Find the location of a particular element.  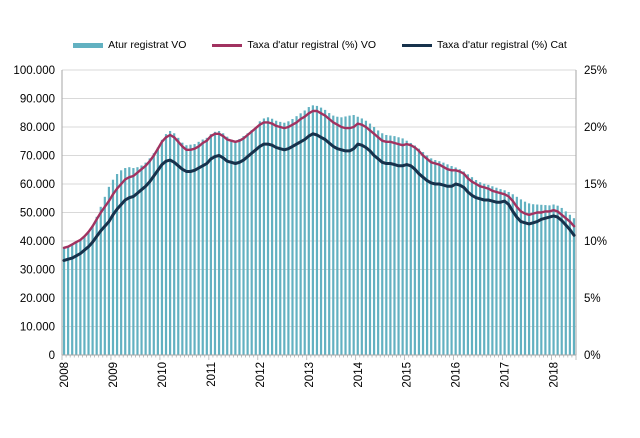

left-axis-tick-label: 20.000 is located at coordinates (37, 299).